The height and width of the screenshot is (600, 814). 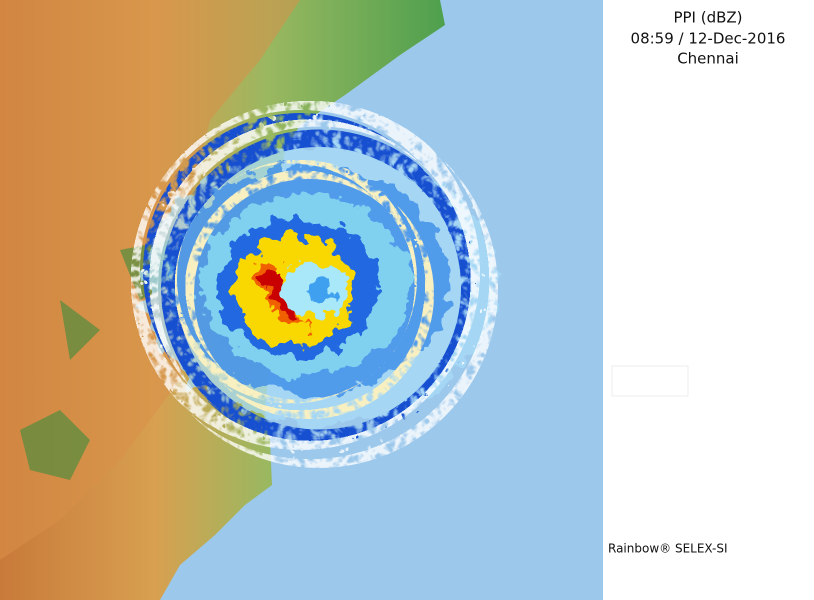 What do you see at coordinates (707, 18) in the screenshot?
I see `panel-title: PPI (dBZ)` at bounding box center [707, 18].